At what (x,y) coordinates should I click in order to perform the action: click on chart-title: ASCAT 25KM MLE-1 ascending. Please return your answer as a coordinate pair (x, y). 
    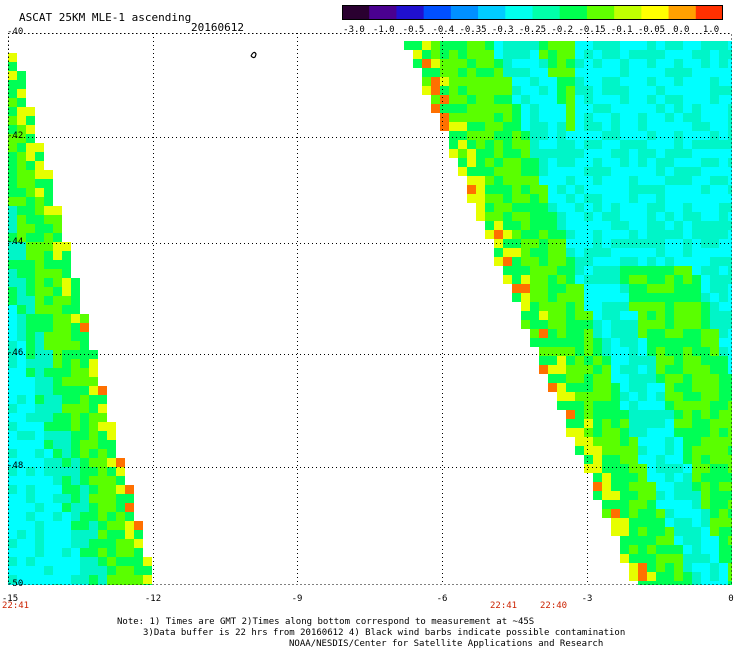
    Looking at the image, I should click on (105, 17).